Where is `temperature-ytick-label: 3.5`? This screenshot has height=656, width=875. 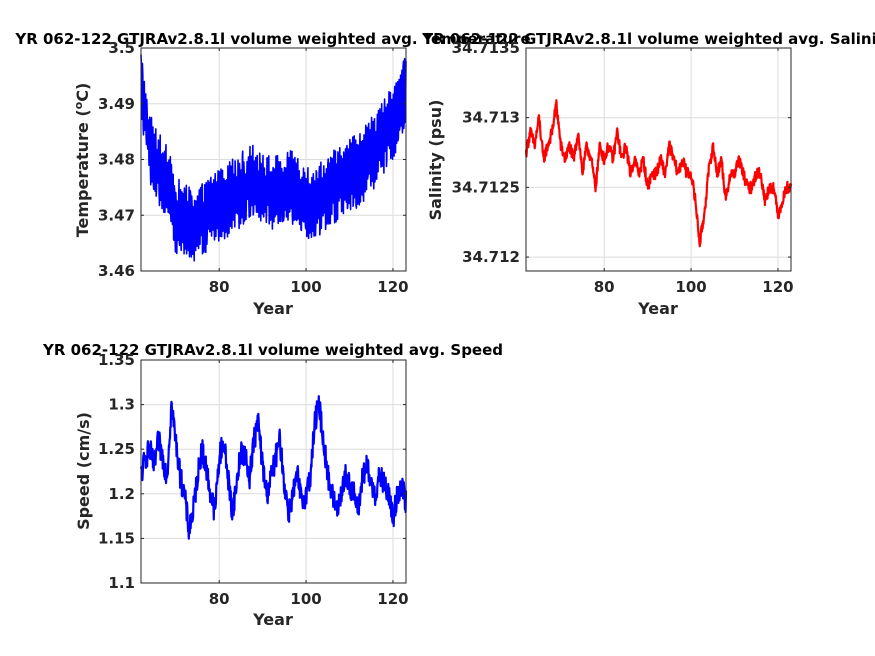 temperature-ytick-label: 3.5 is located at coordinates (121, 48).